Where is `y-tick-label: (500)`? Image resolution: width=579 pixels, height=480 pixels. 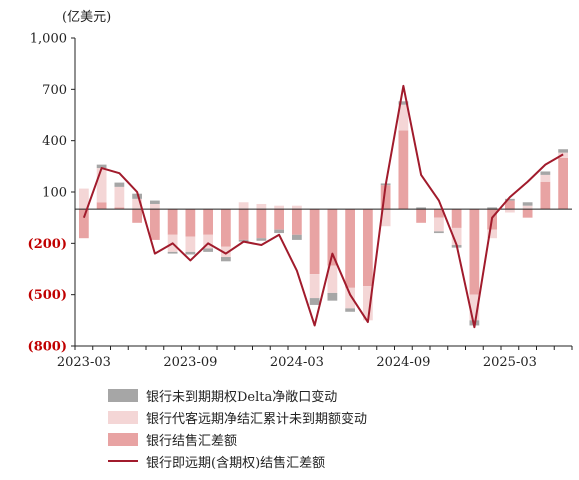
y-tick-label: (500) is located at coordinates (47, 295).